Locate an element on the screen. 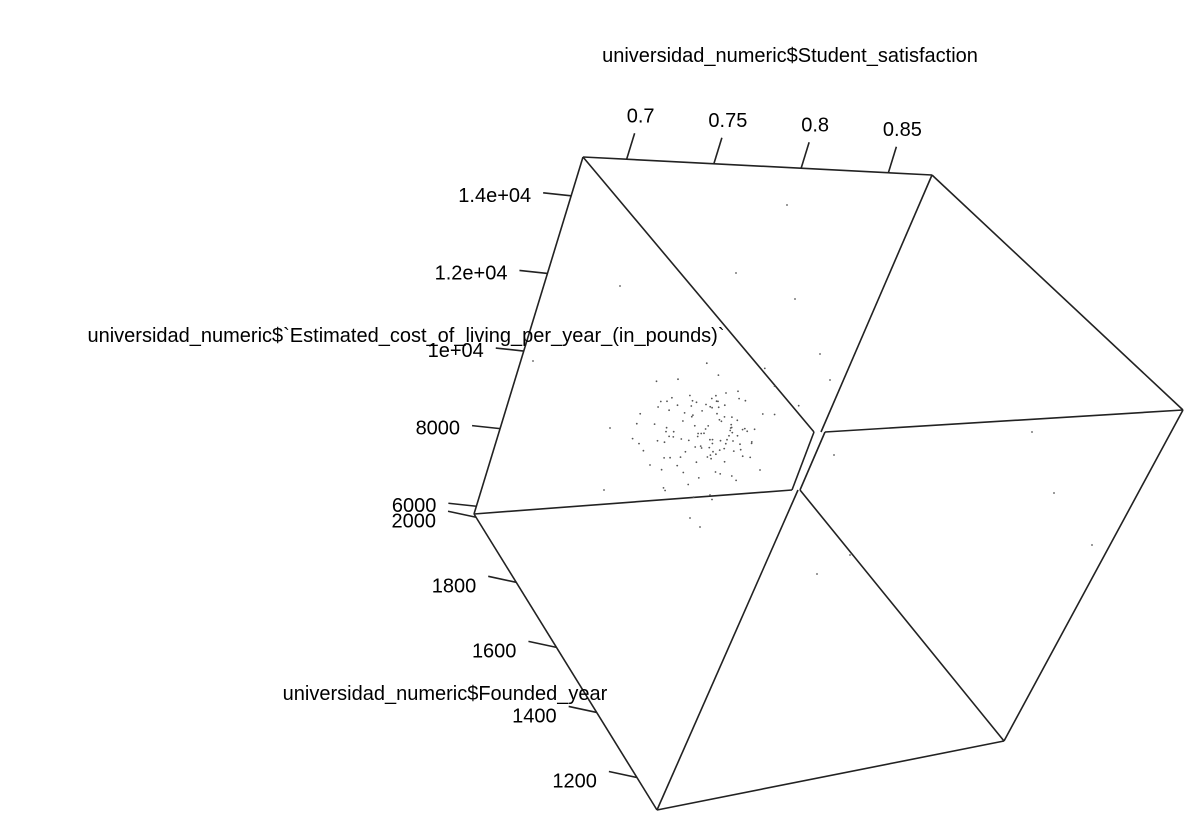 The image size is (1192, 831). cube-edge-right-upper is located at coordinates (1057, 292).